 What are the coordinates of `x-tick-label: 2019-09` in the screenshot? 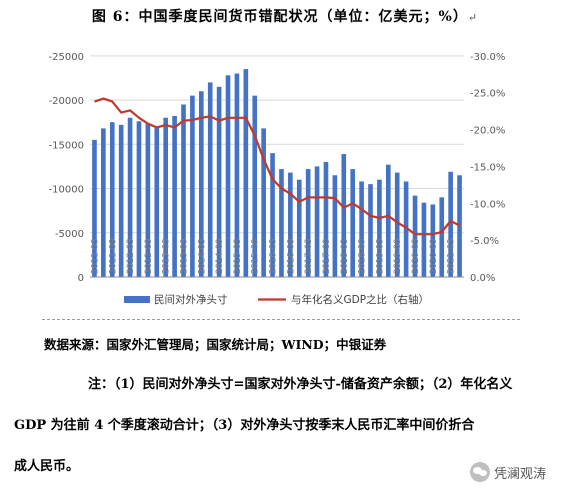 It's located at (398, 256).